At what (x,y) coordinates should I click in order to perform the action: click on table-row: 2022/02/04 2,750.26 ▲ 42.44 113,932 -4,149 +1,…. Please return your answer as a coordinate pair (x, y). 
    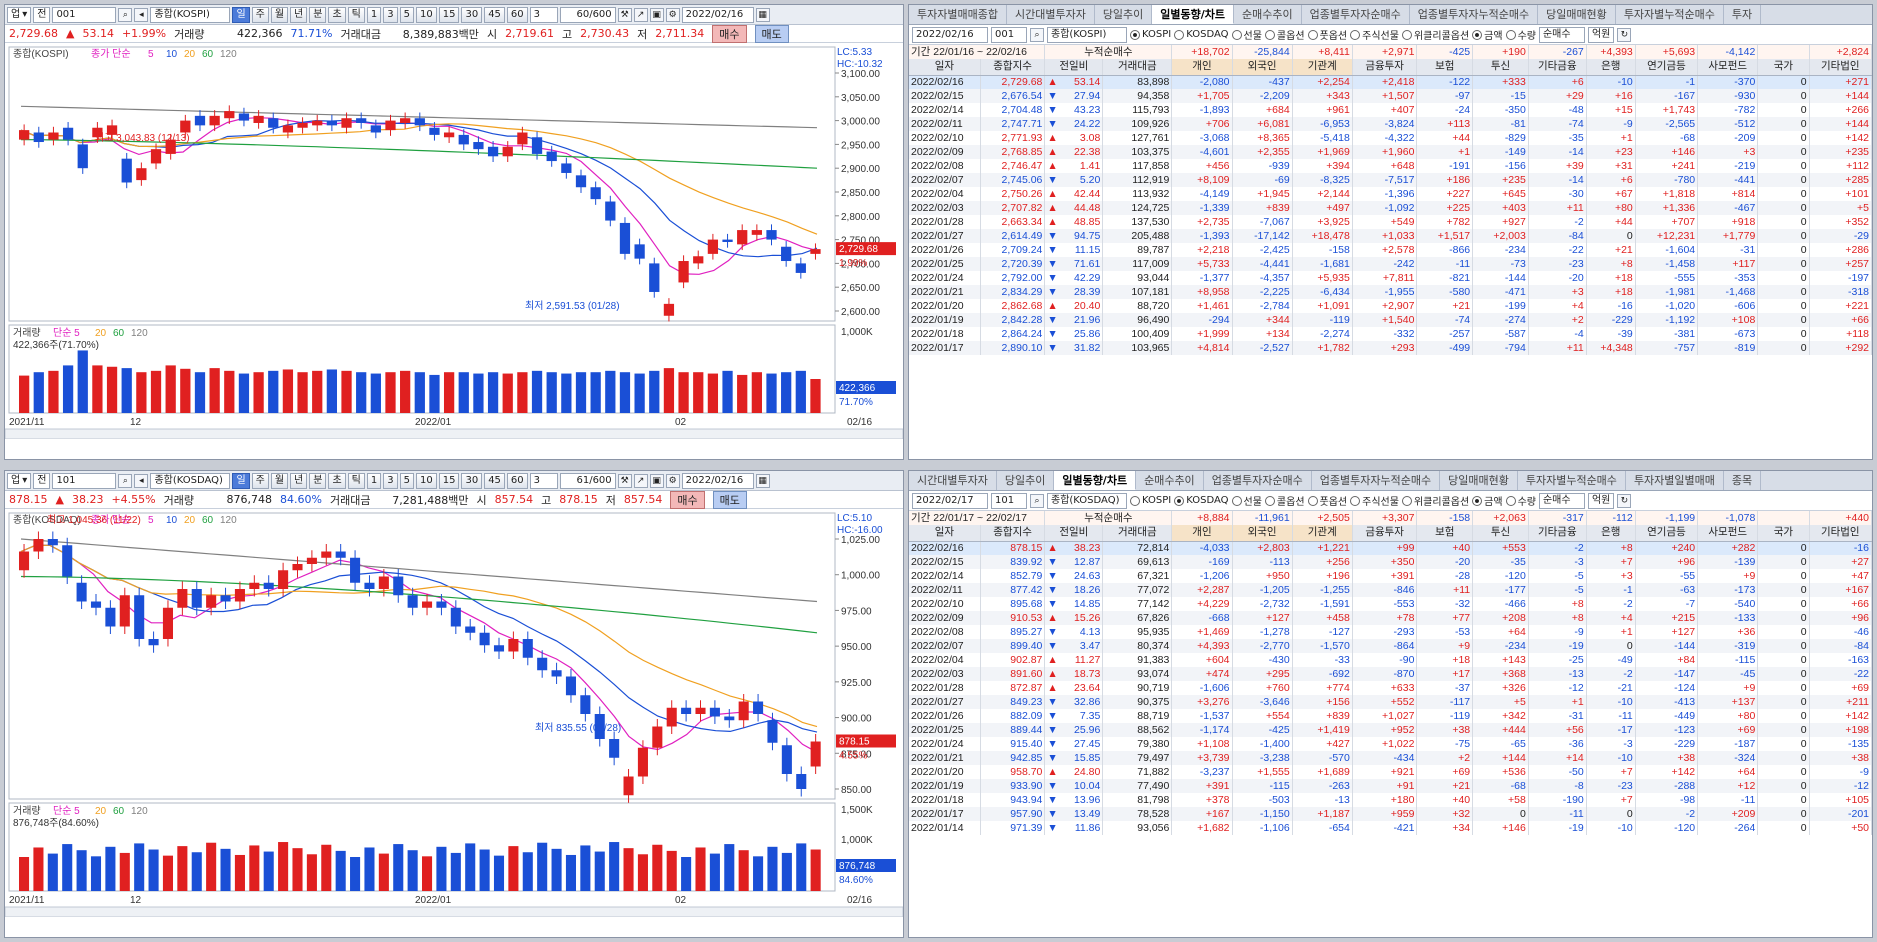
    Looking at the image, I should click on (1390, 194).